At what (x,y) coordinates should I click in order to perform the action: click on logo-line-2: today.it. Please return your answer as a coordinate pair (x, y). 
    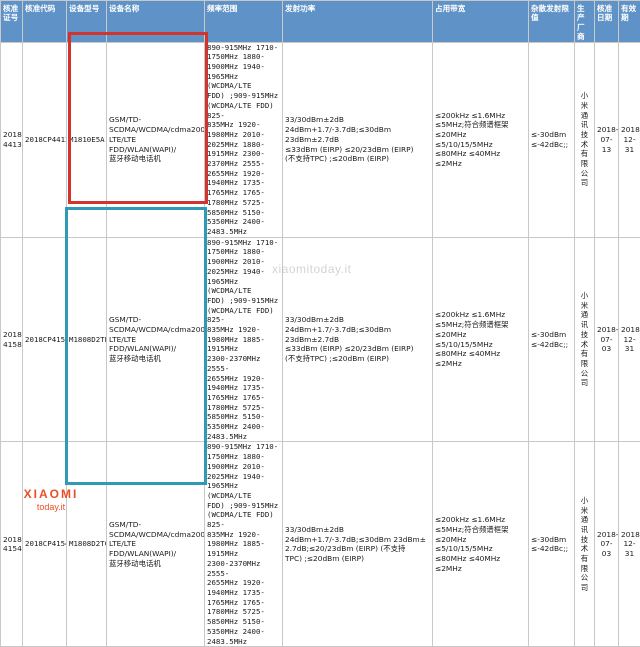
    Looking at the image, I should click on (51, 507).